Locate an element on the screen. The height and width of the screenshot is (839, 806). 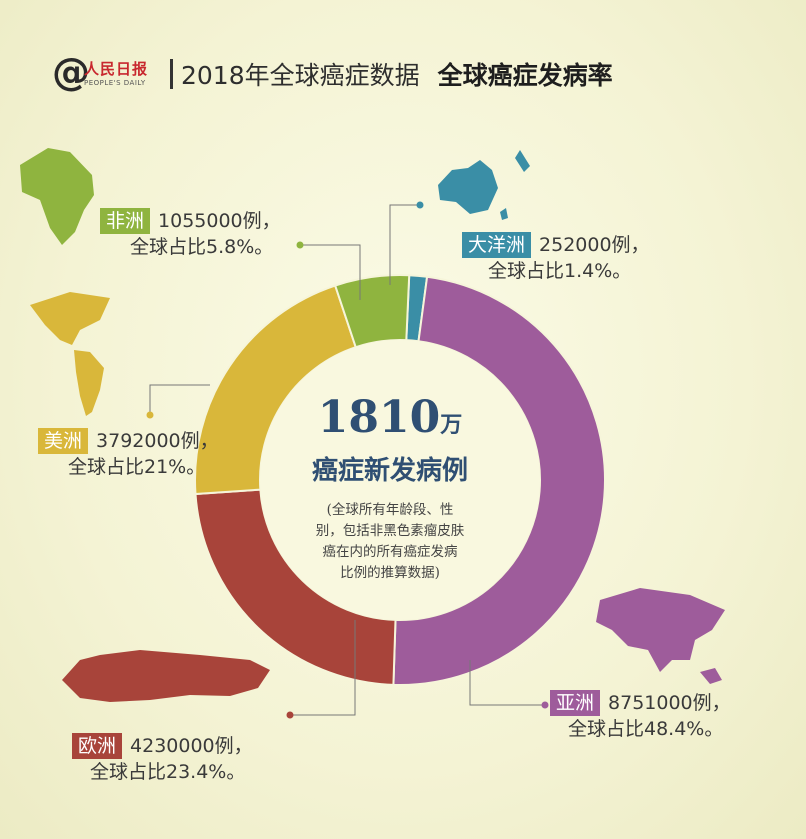
percent-europe: 全球占比23.4%。 is located at coordinates (168, 772).